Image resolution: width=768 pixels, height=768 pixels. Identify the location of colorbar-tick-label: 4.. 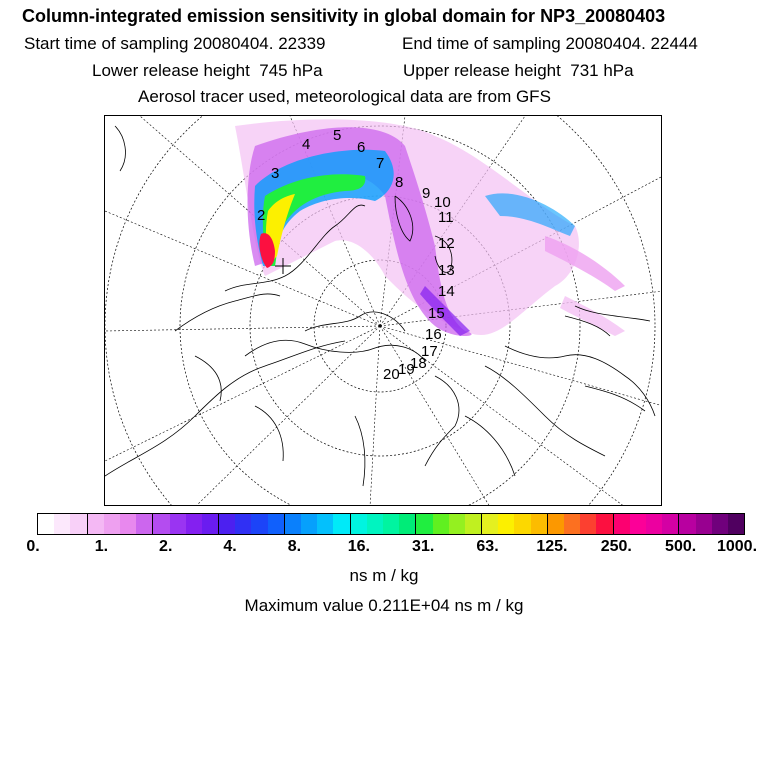
(230, 546).